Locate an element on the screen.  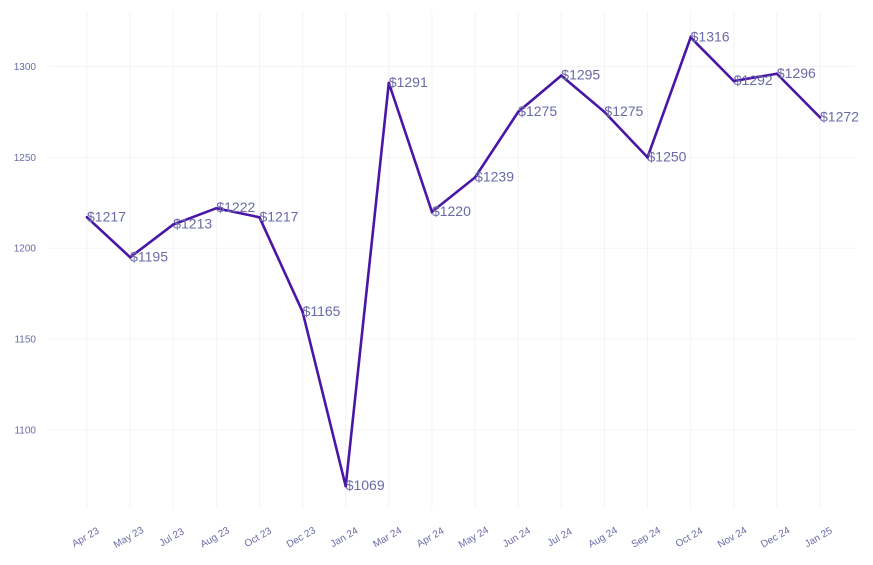
data-label: $1250 is located at coordinates (667, 156).